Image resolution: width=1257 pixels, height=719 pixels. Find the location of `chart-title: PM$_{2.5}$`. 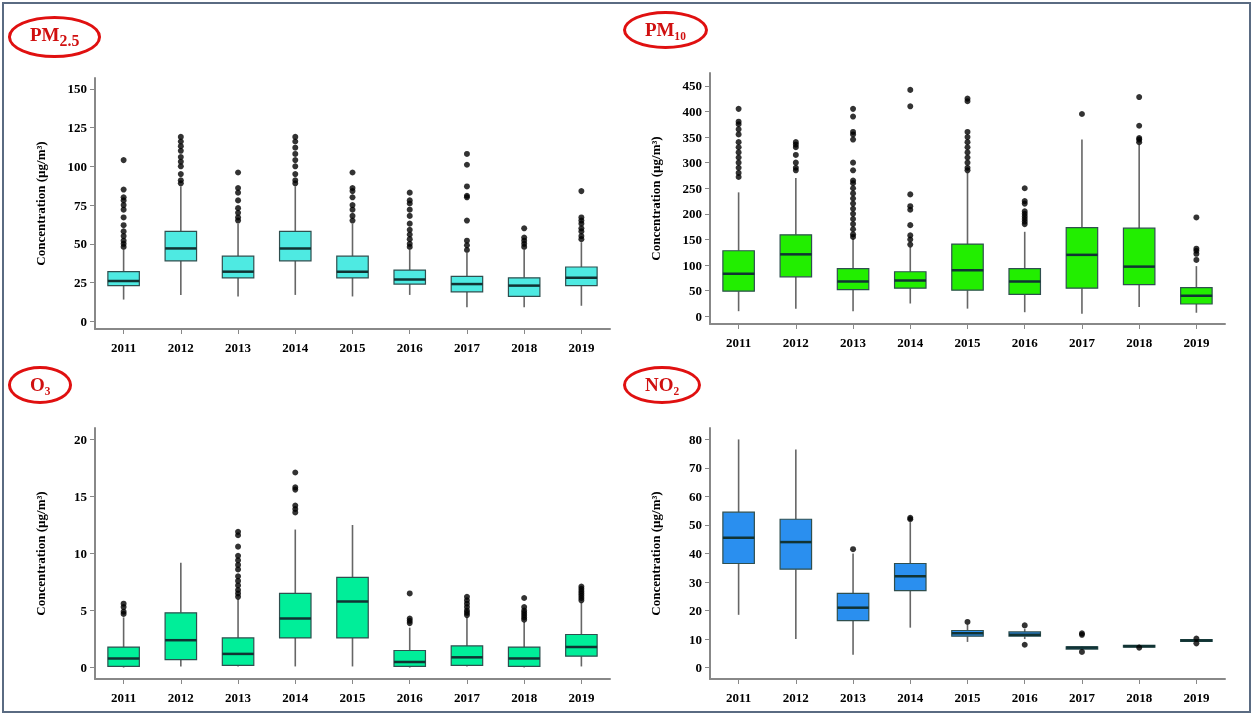

chart-title: PM$_{2.5}$ is located at coordinates (55, 37).